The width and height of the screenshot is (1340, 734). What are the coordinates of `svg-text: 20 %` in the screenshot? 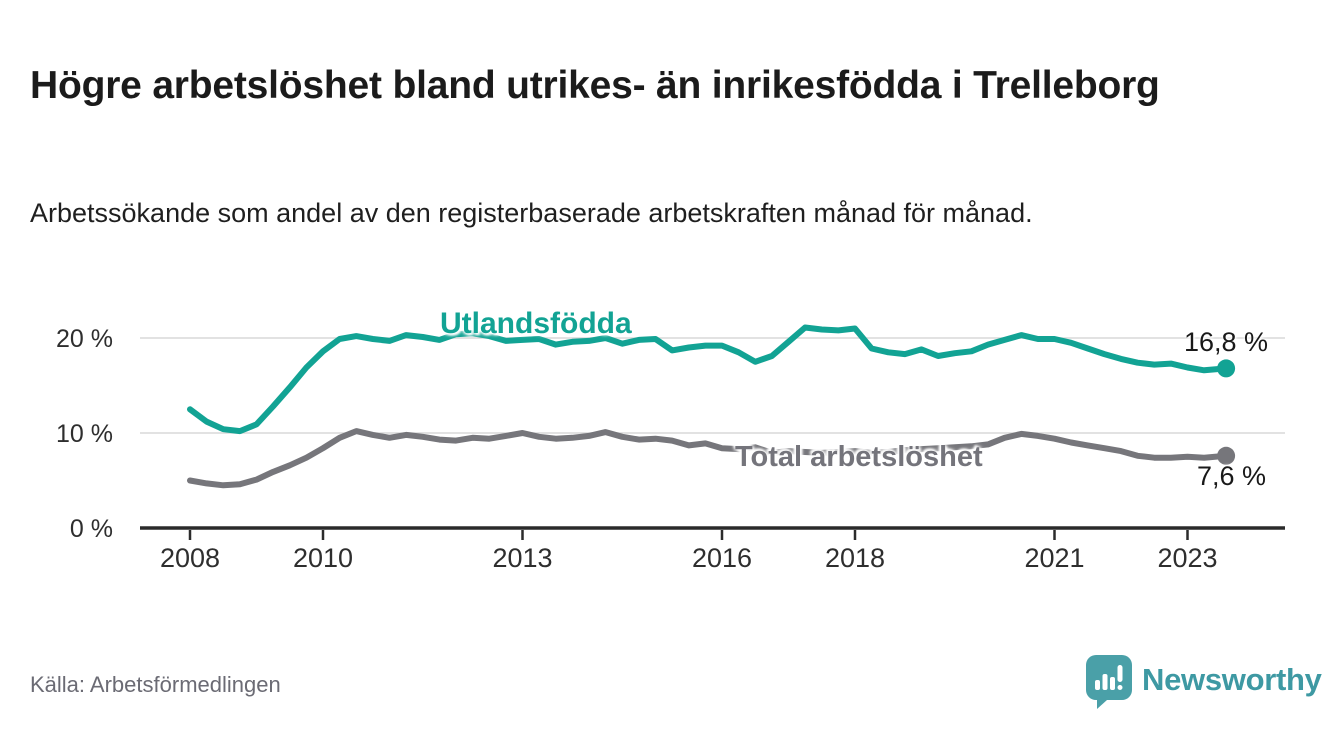 It's located at (84, 339).